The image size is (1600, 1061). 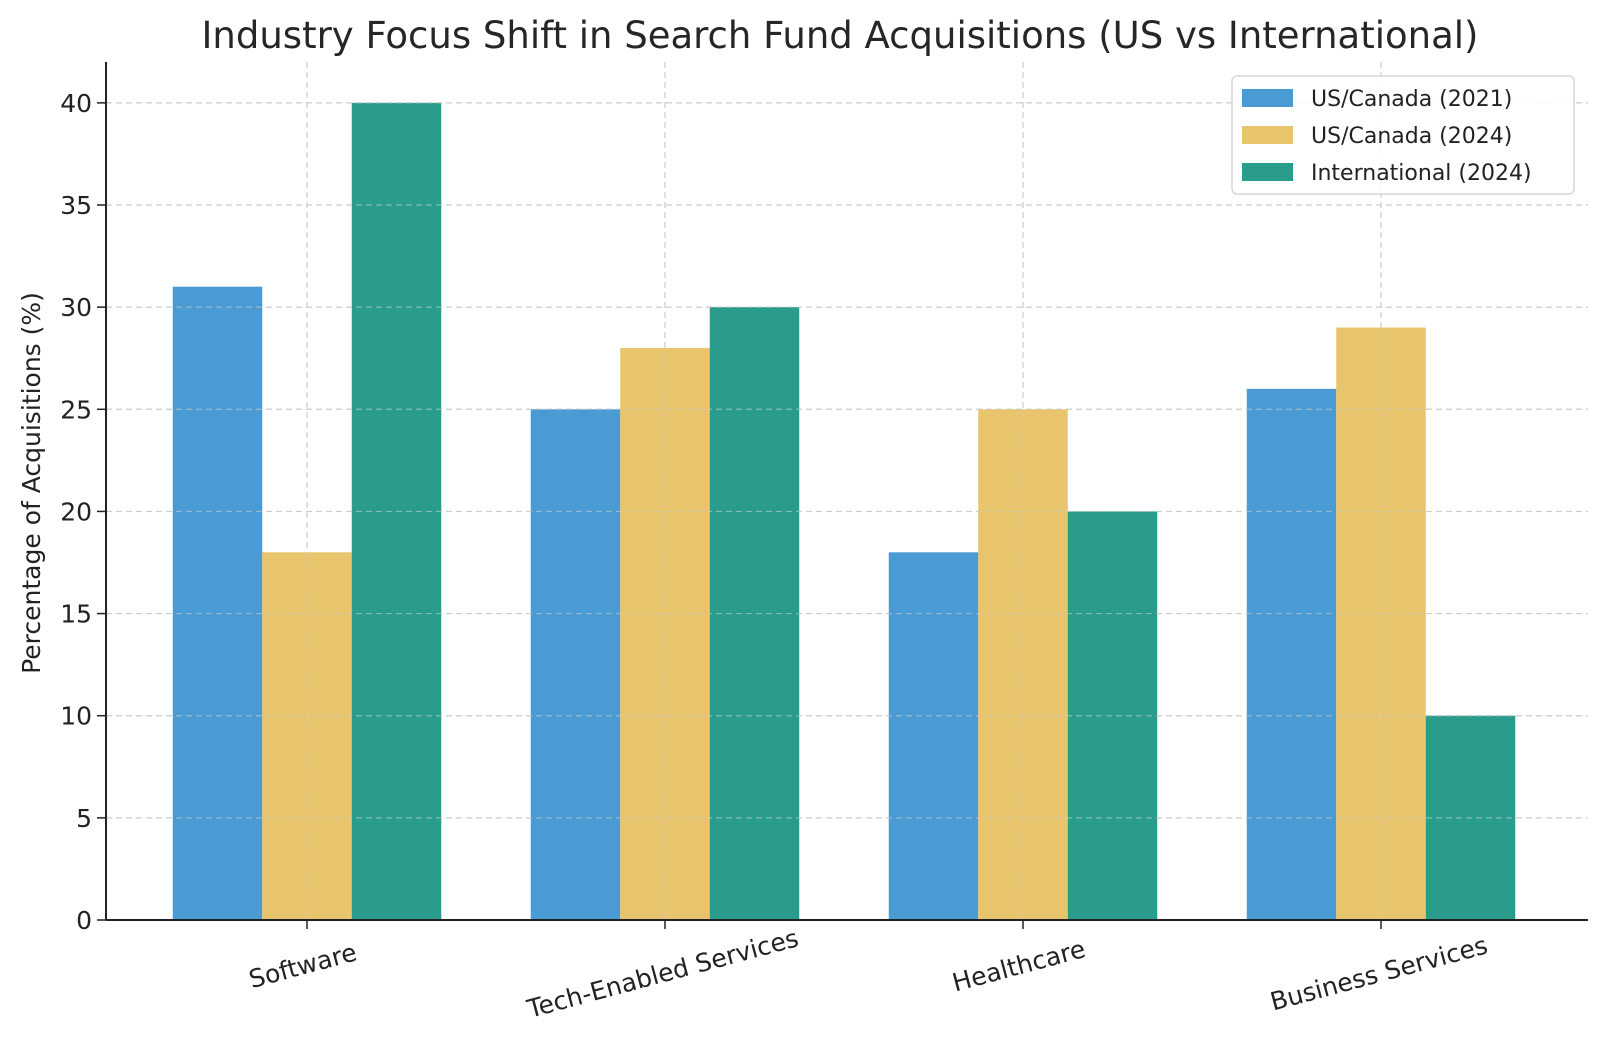 What do you see at coordinates (76, 409) in the screenshot?
I see `y-tick-label: 25` at bounding box center [76, 409].